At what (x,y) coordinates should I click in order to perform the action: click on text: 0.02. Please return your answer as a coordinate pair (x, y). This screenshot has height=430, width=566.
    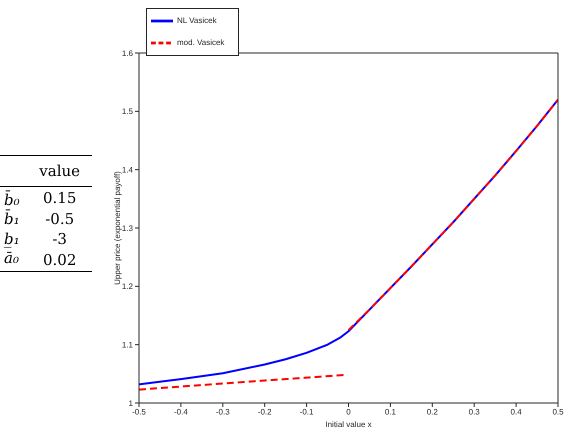
    Looking at the image, I should click on (60, 260).